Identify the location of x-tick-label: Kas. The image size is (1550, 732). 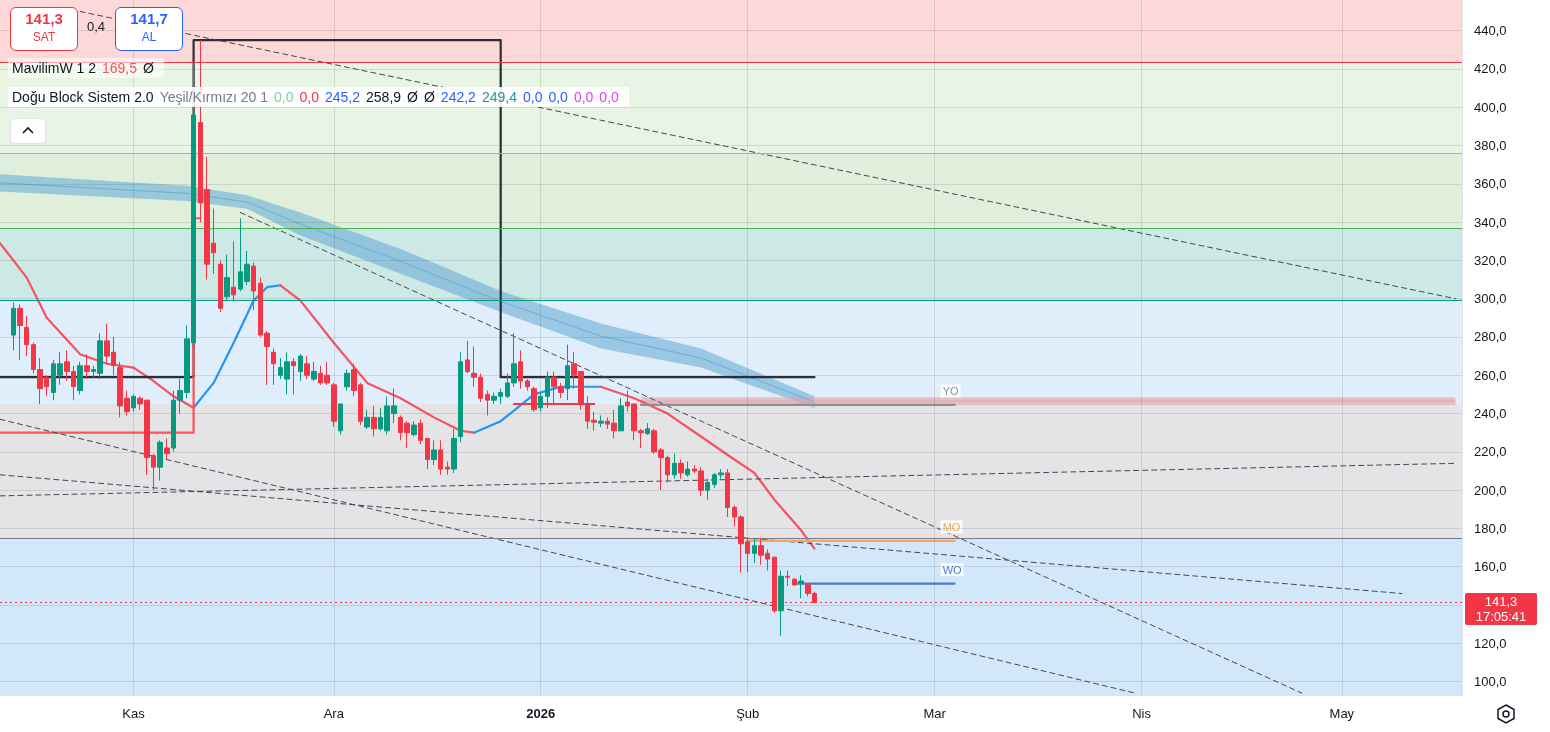
(134, 713).